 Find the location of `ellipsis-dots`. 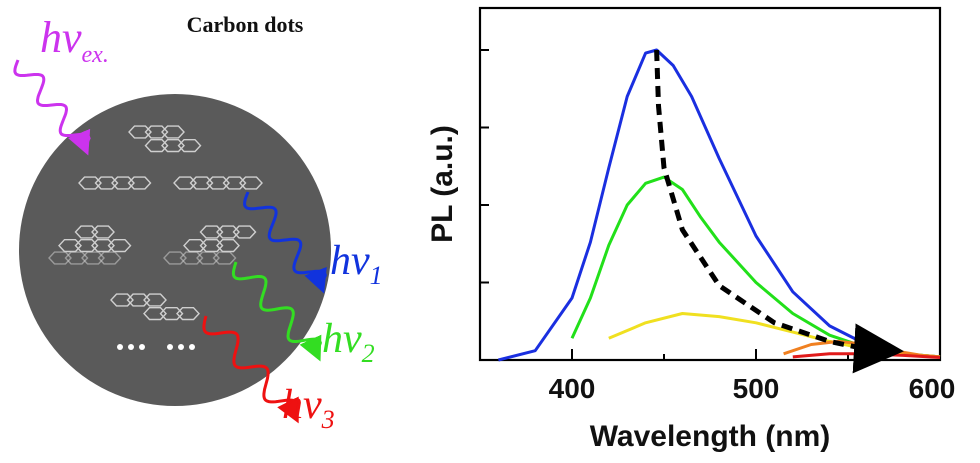

ellipsis-dots is located at coordinates (156, 347).